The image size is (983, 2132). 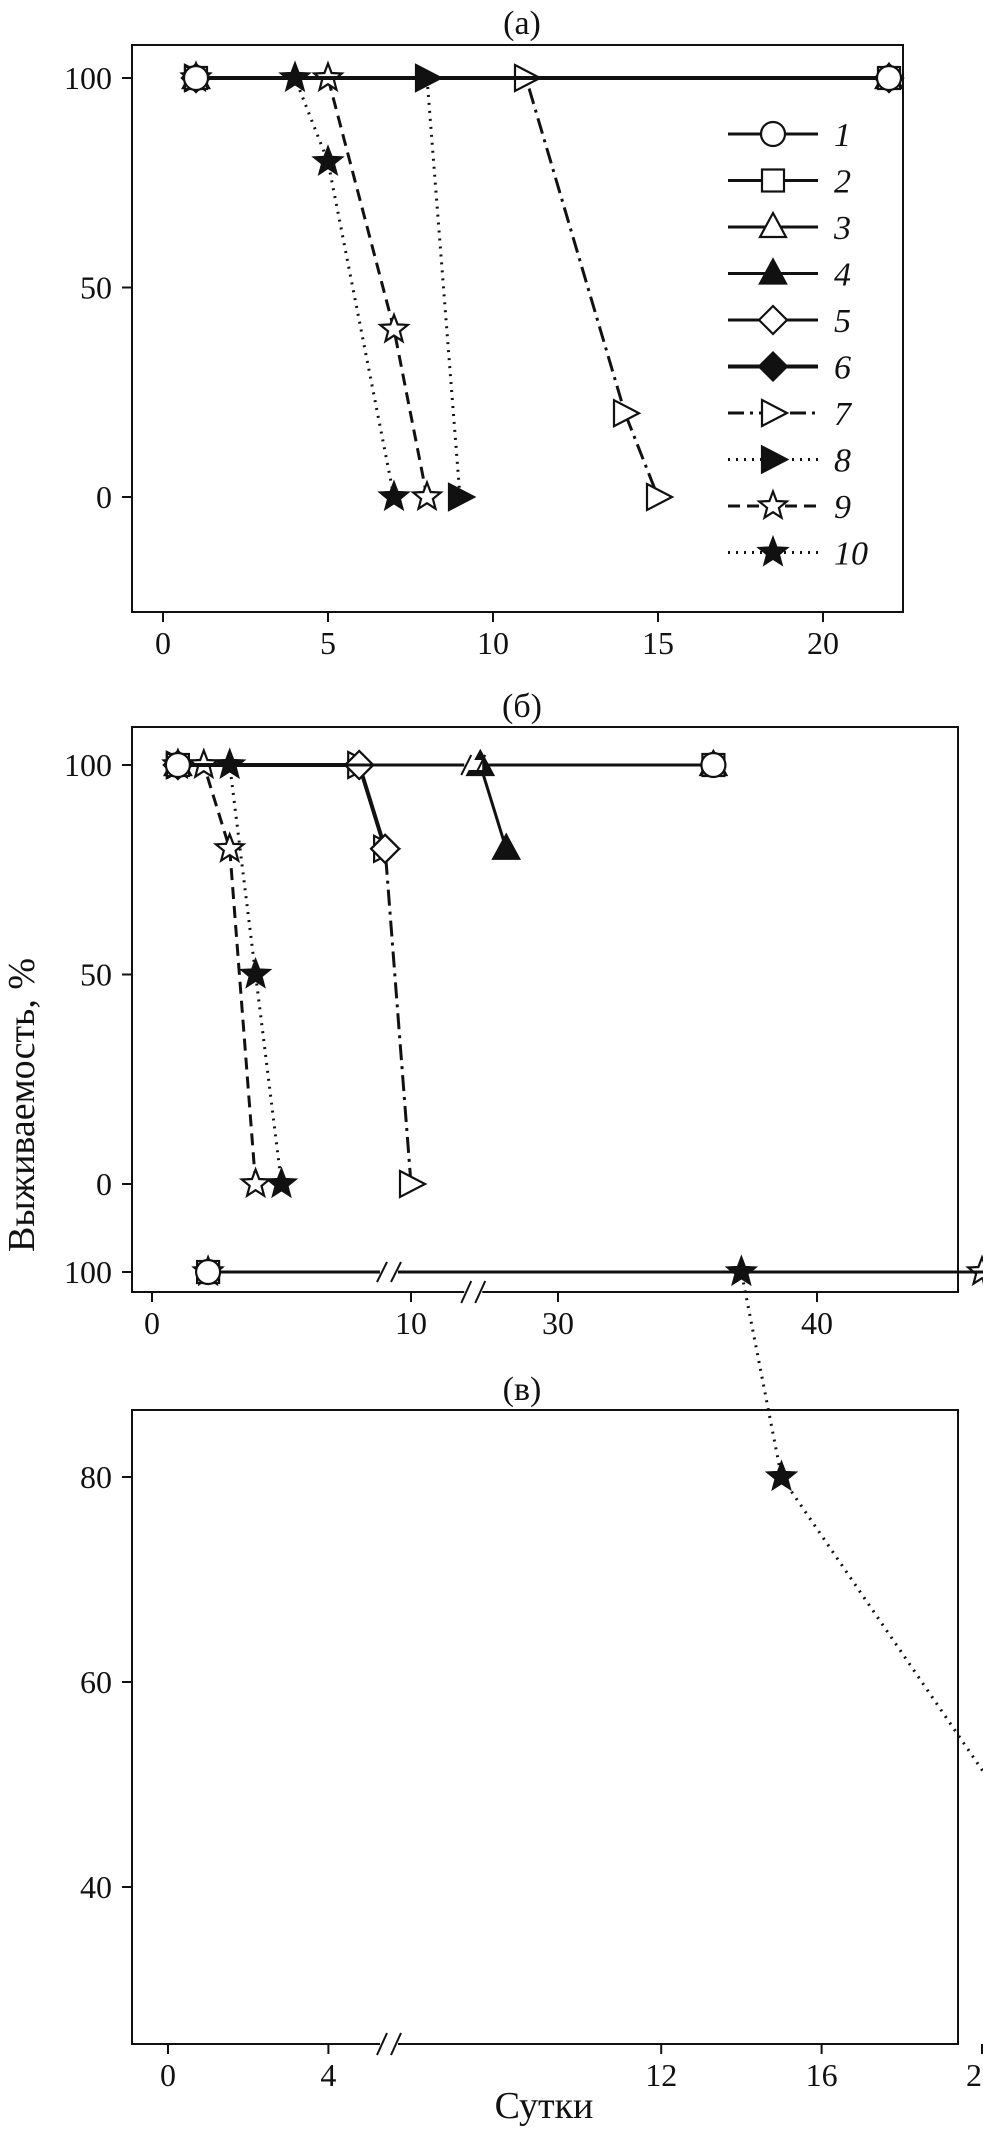 What do you see at coordinates (595, 1277) in the screenshot?
I see `panel-c-series-9-line` at bounding box center [595, 1277].